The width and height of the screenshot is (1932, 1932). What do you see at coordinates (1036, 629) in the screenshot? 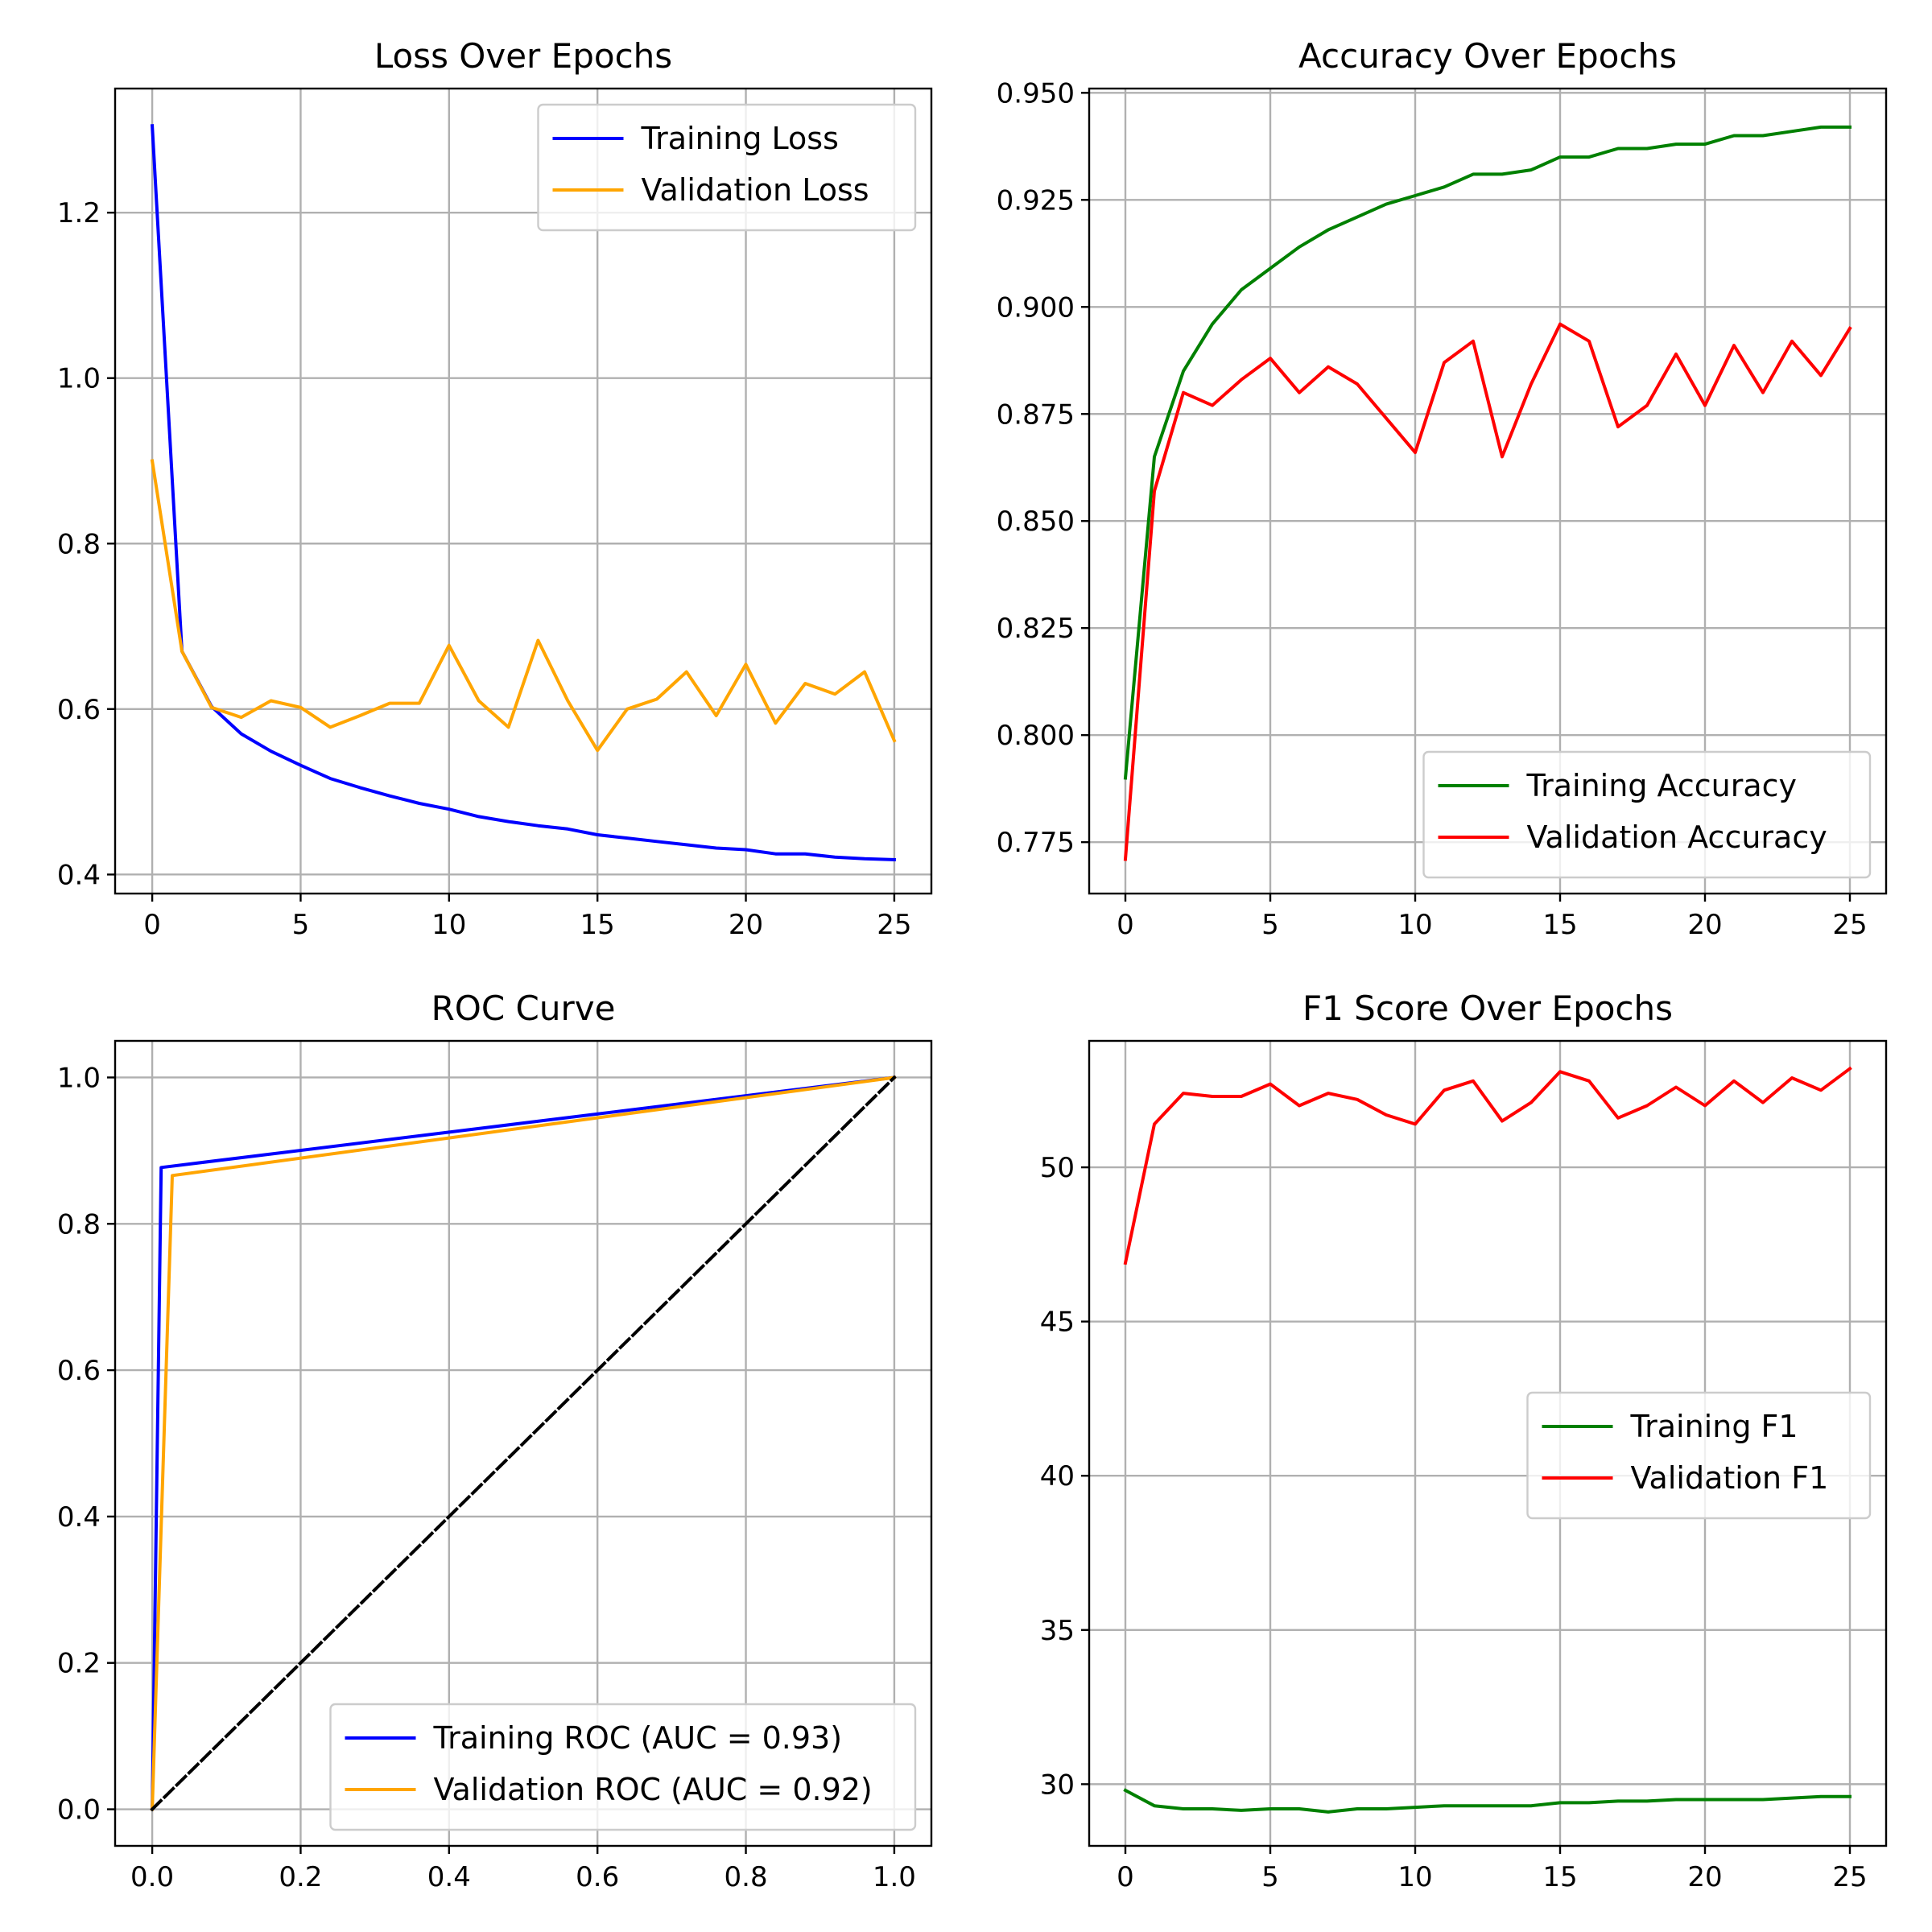
I see `y-tick-label: 0.825` at bounding box center [1036, 629].